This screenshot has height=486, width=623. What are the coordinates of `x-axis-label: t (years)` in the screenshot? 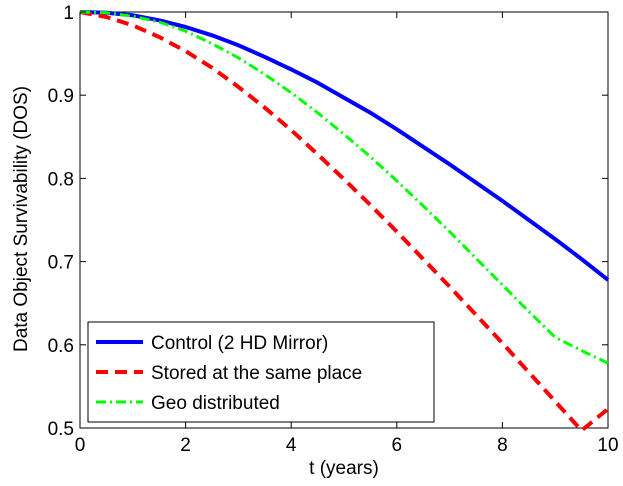 It's located at (344, 468).